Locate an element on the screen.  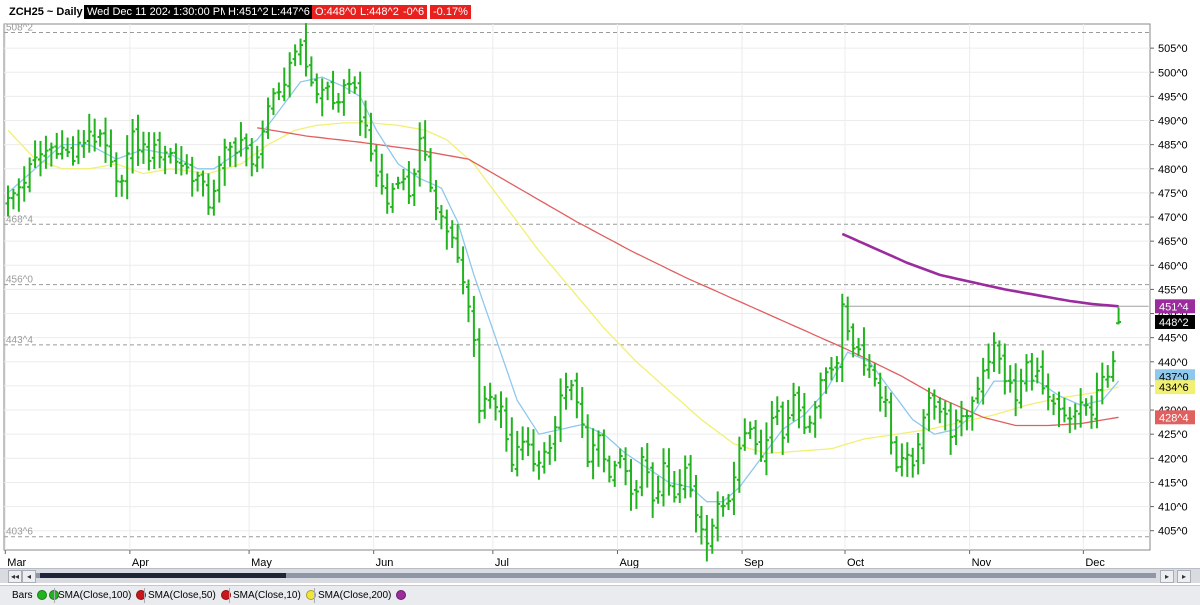
scrollbar-track is located at coordinates (596, 575).